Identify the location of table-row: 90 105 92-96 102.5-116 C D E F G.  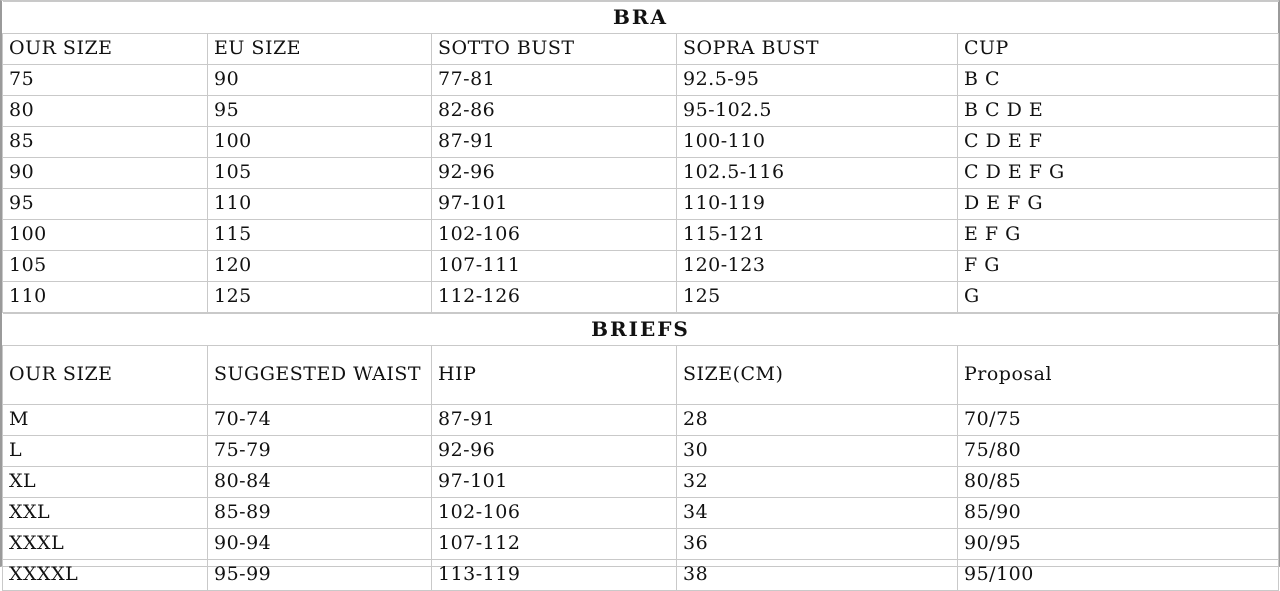
(641, 173).